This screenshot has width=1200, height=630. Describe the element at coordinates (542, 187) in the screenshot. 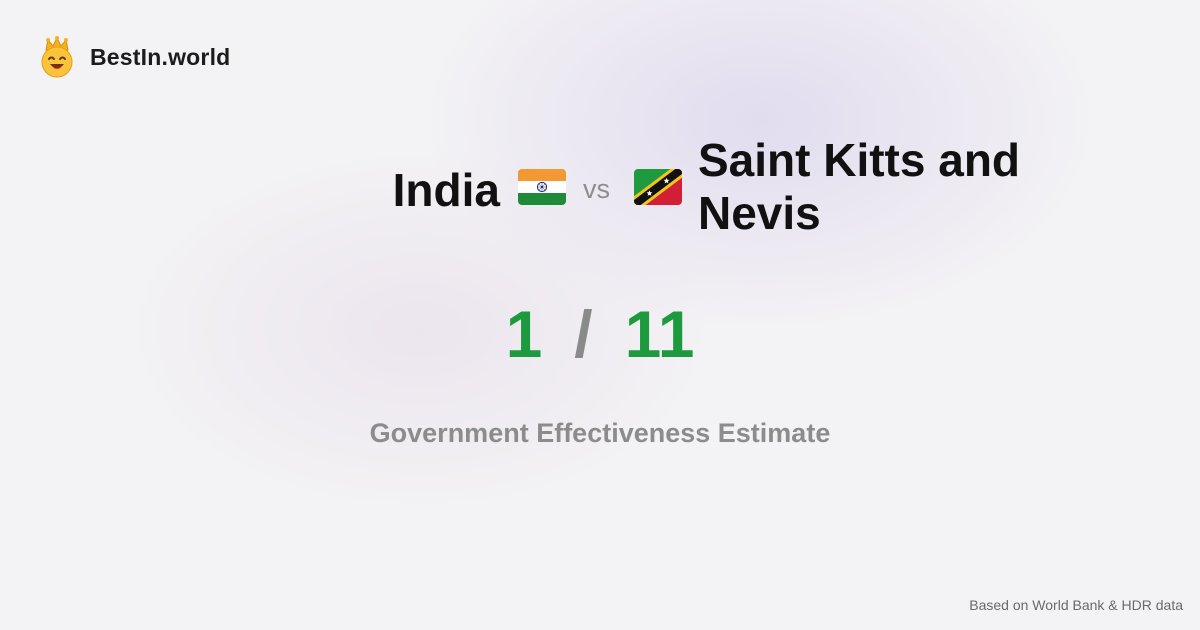

I see `india-flag-icon` at that location.